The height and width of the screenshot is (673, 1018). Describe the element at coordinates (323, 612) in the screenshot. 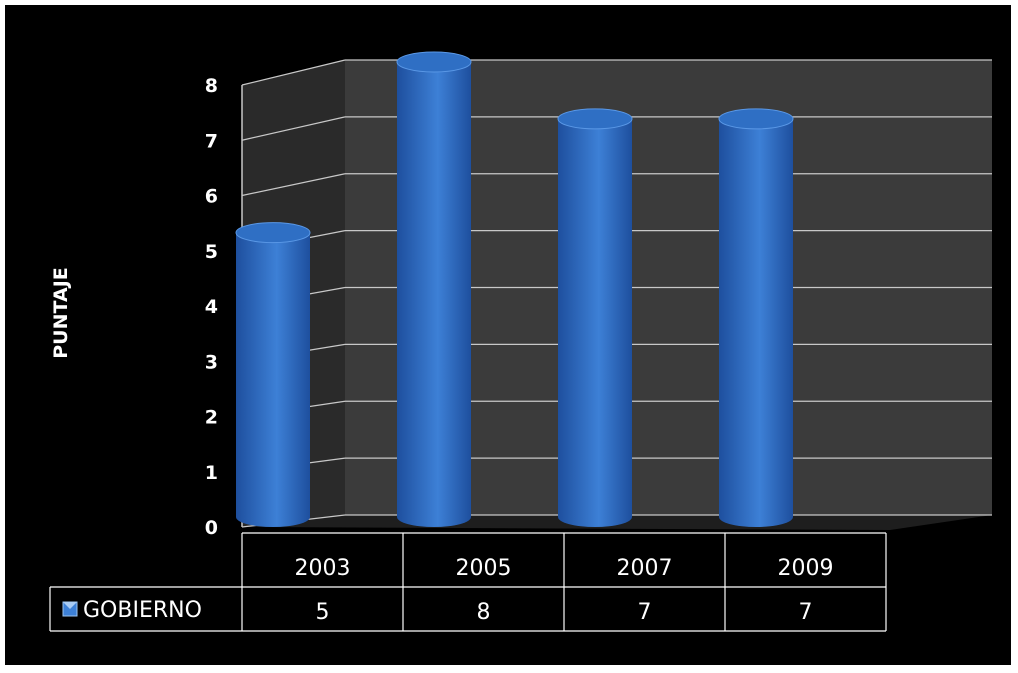

I see `table-value-cell: 5` at that location.